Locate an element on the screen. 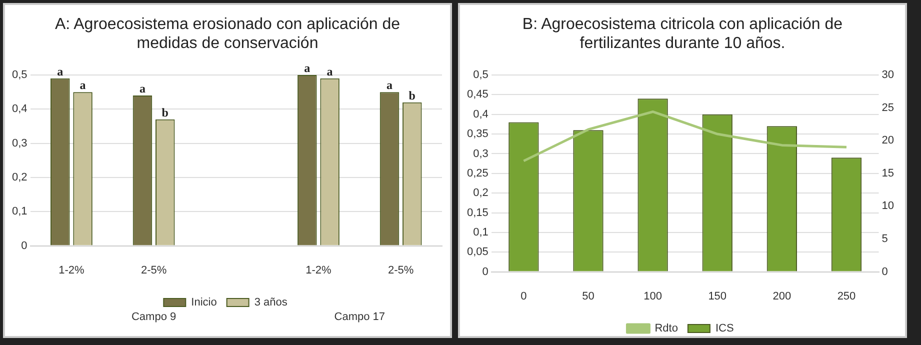  y2-tick-label: 25 is located at coordinates (888, 108).